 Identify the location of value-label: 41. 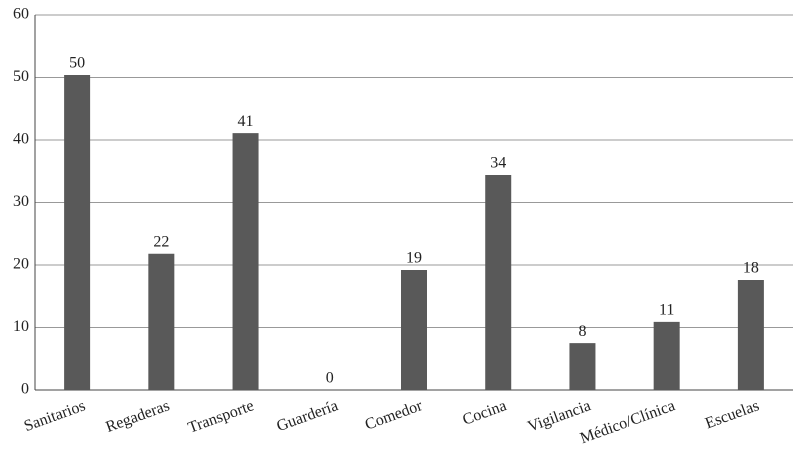
(246, 121).